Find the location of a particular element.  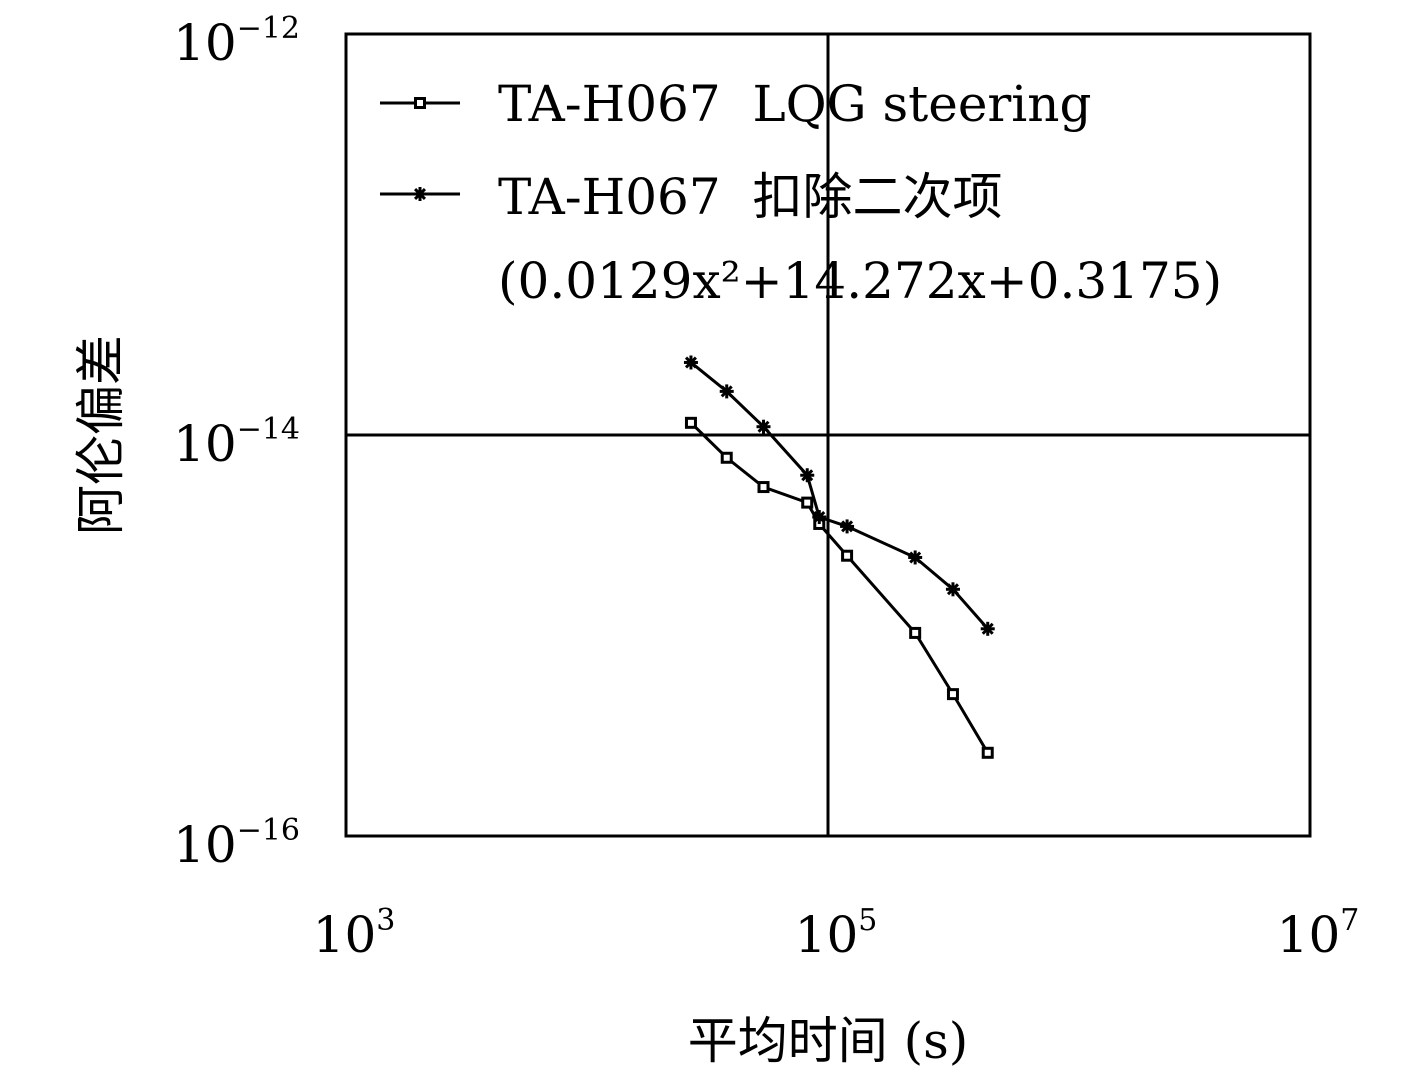

legend-marker-asterisk-icon is located at coordinates (420, 194).